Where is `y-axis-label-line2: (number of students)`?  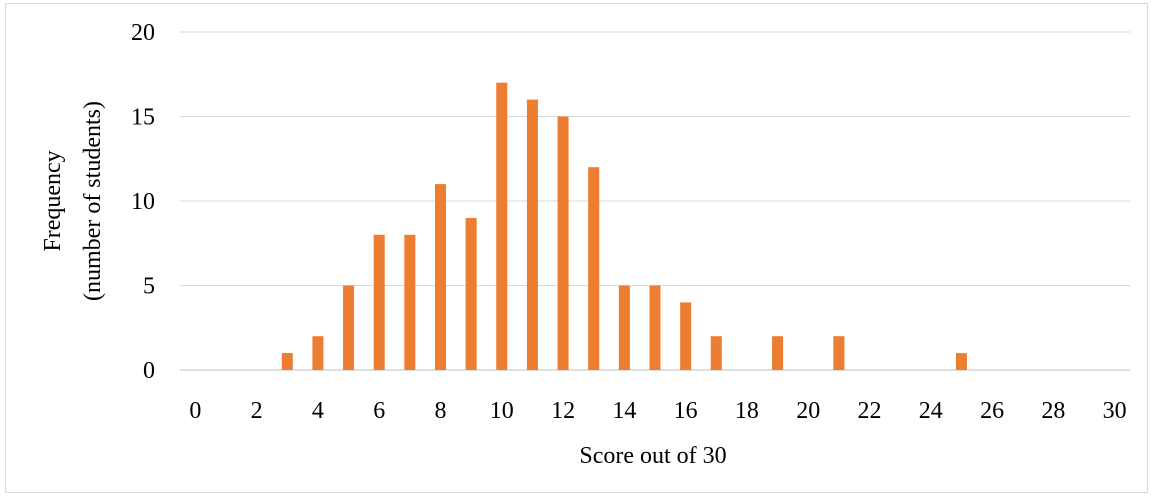 y-axis-label-line2: (number of students) is located at coordinates (93, 201).